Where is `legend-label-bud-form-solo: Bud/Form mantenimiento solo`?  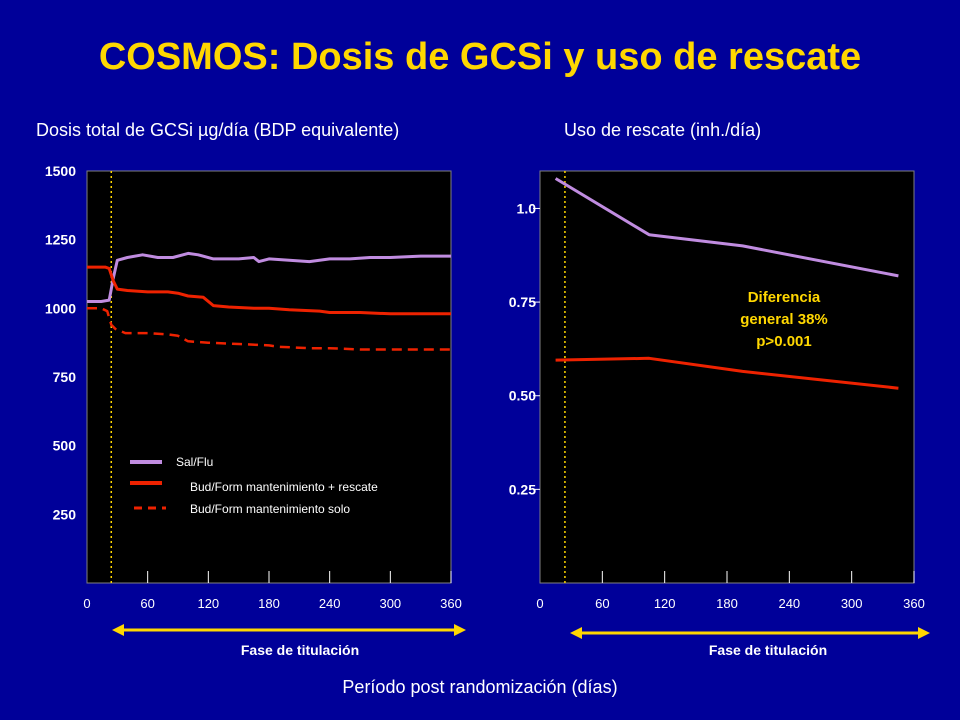
legend-label-bud-form-solo: Bud/Form mantenimiento solo is located at coordinates (270, 509).